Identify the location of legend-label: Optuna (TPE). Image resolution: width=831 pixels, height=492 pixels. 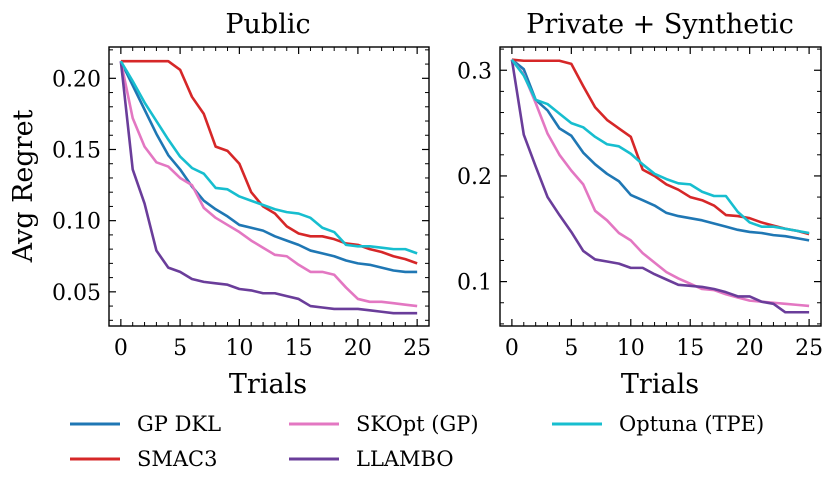
(691, 424).